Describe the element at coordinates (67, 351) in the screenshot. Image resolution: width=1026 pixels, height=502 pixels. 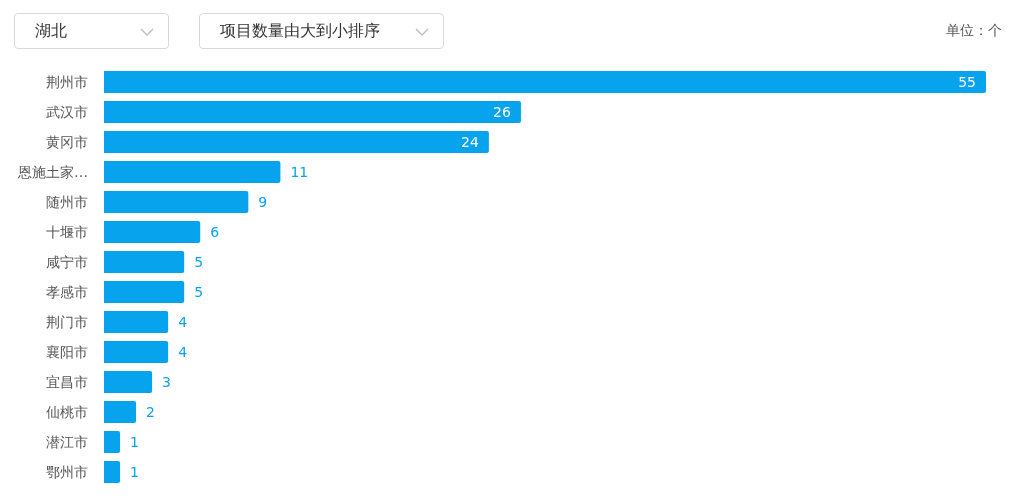
I see `y-tick-label: 襄阳市` at that location.